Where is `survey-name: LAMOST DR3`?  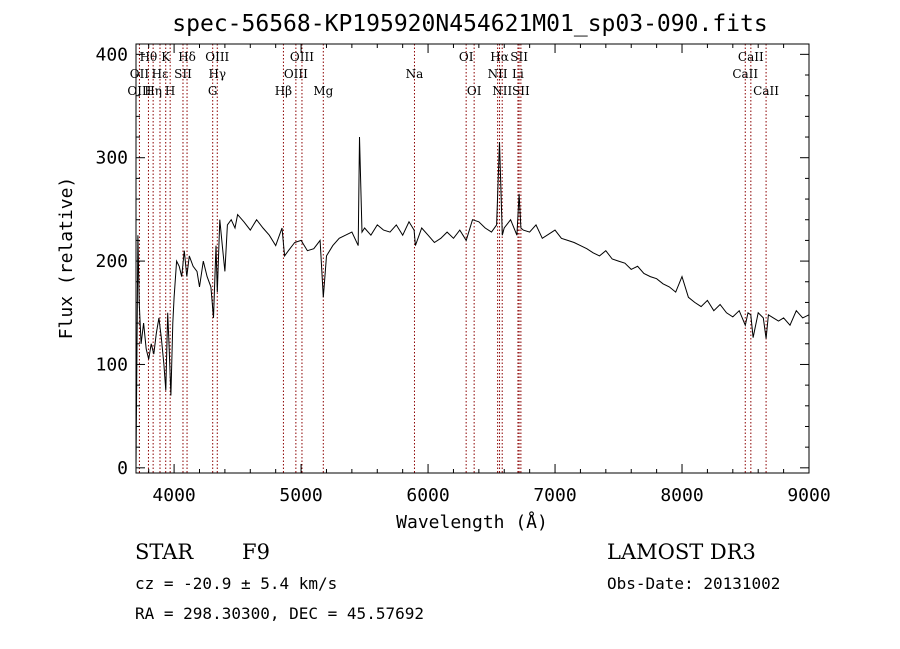
survey-name: LAMOST DR3 is located at coordinates (681, 552).